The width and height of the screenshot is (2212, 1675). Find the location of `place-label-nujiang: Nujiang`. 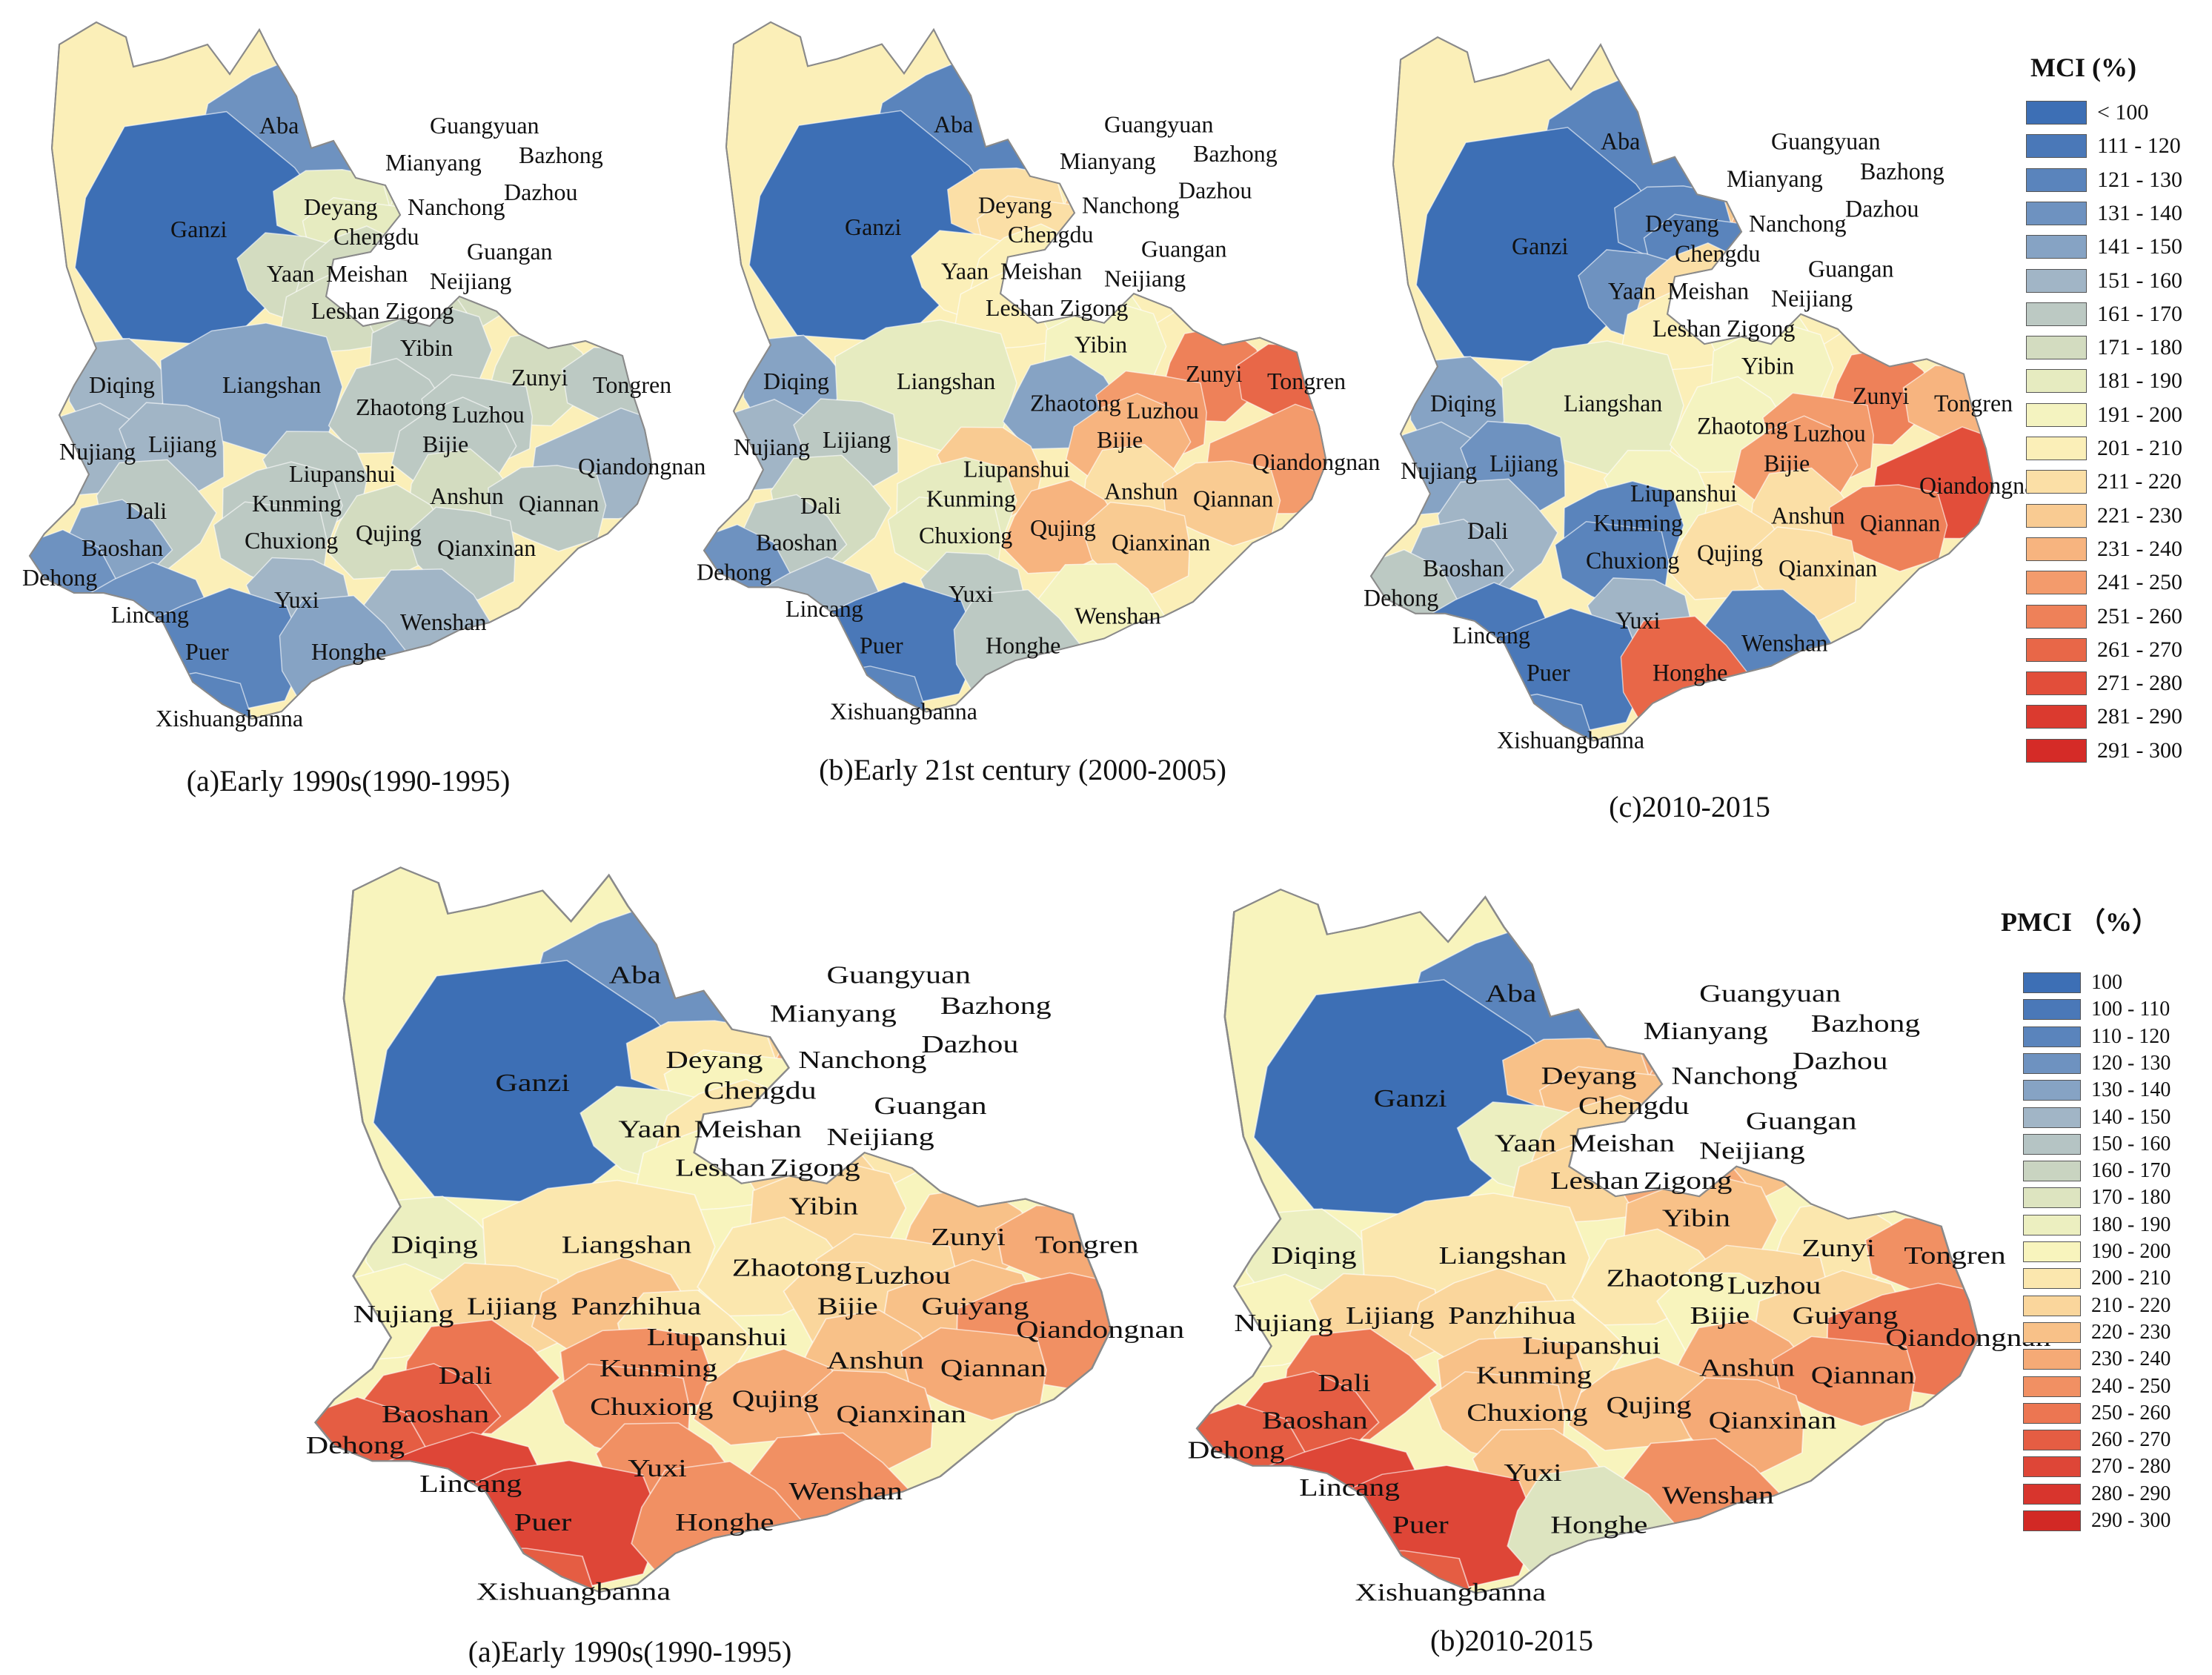

place-label-nujiang: Nujiang is located at coordinates (772, 447).